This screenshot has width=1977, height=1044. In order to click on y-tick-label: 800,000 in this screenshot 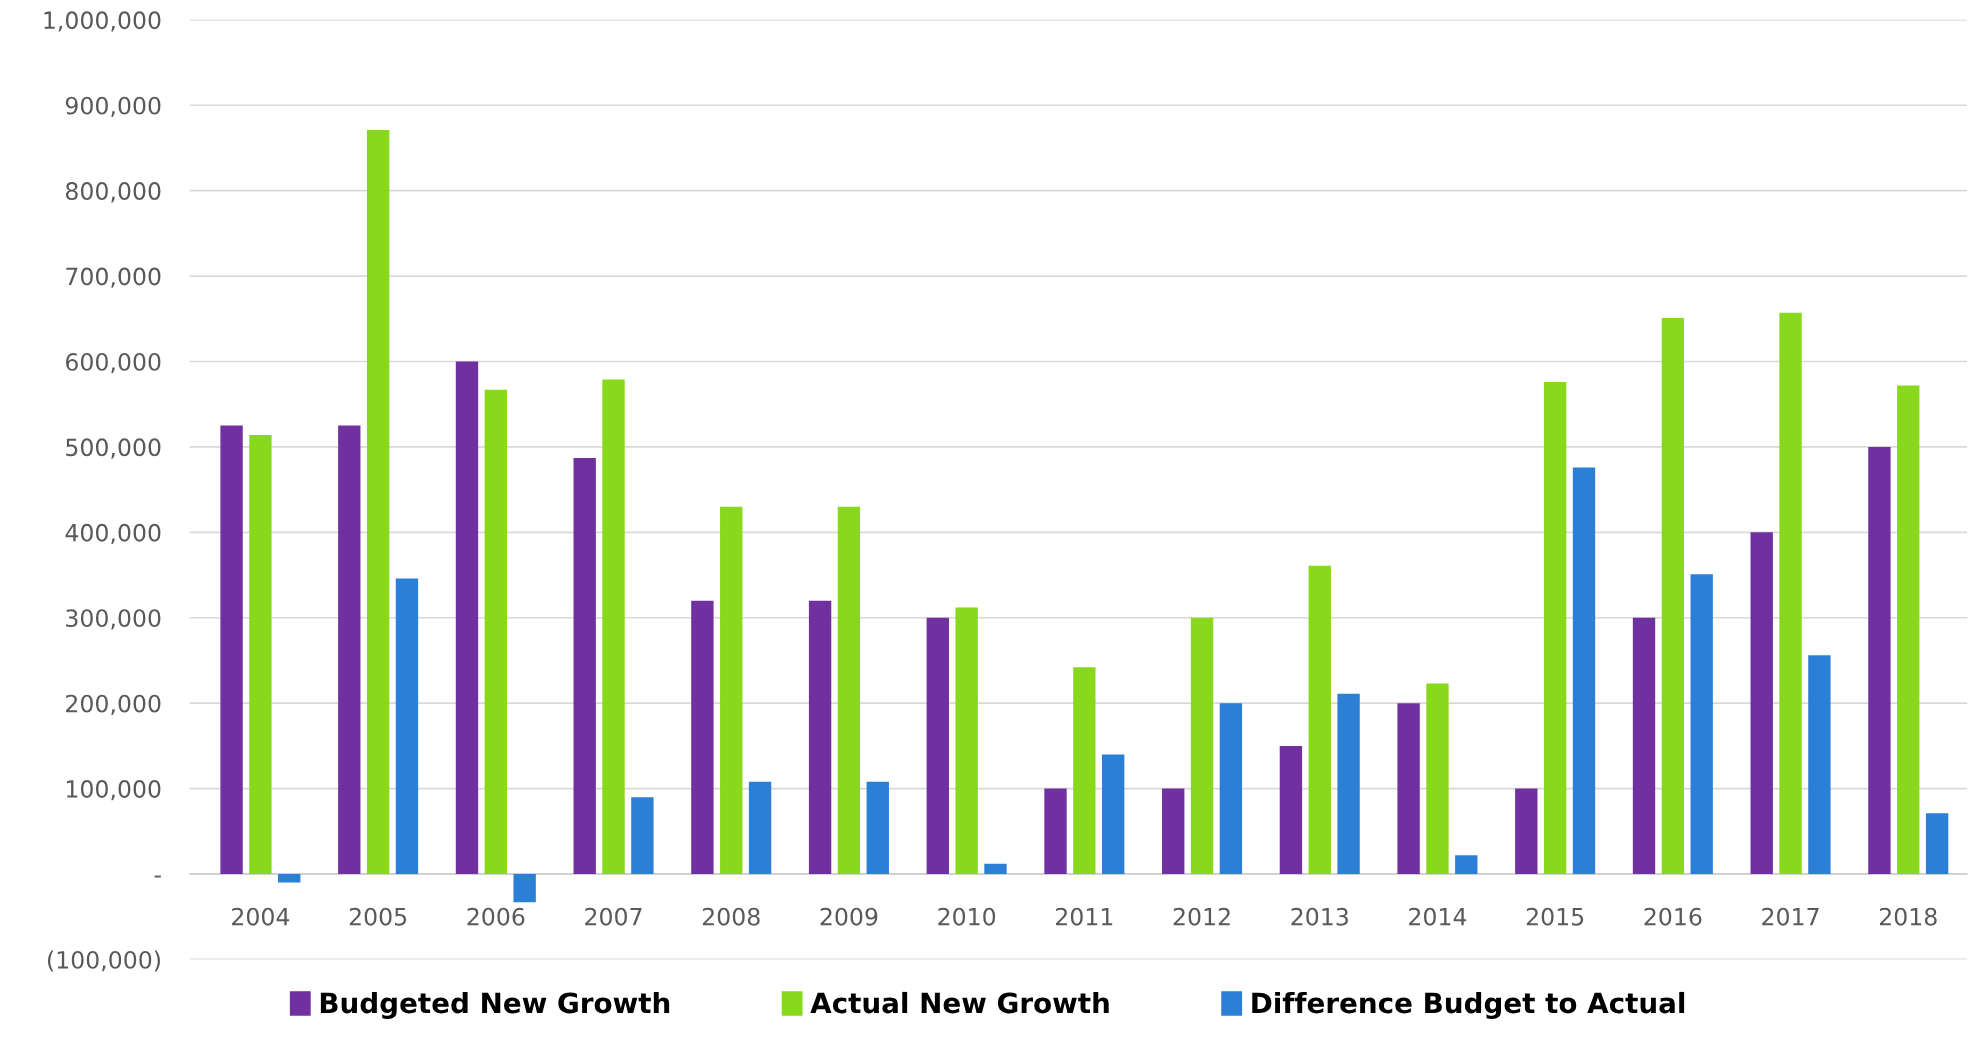, I will do `click(113, 192)`.